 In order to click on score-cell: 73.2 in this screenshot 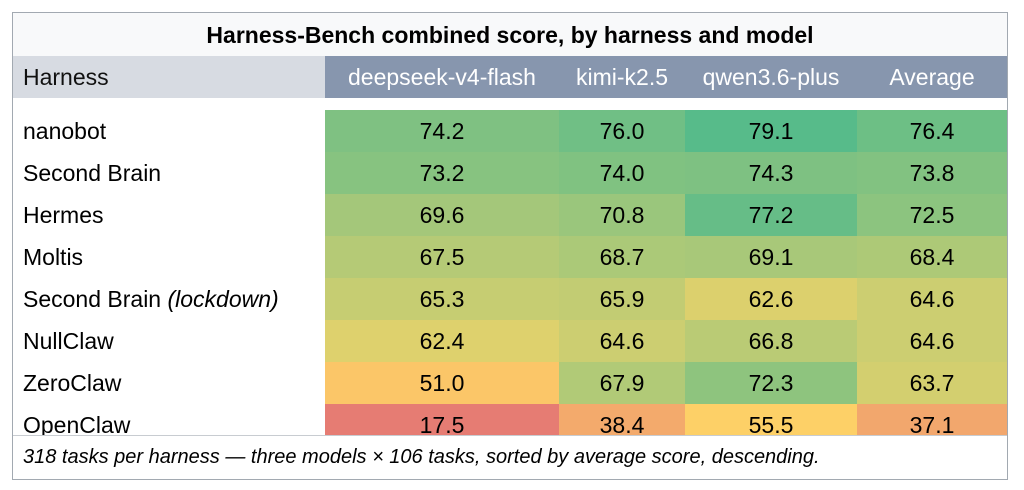, I will do `click(442, 173)`.